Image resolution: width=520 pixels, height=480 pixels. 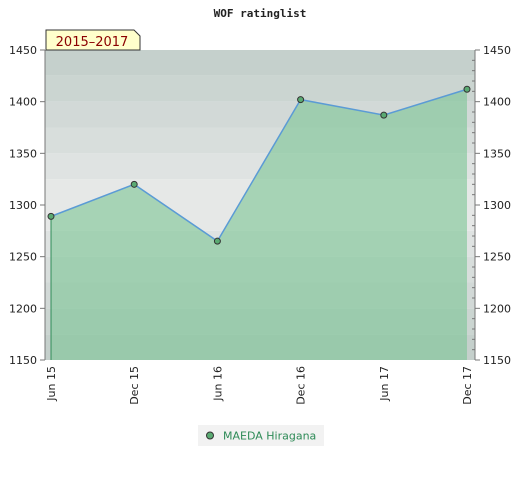 I want to click on x-tick-label: Dec 16, so click(x=301, y=385).